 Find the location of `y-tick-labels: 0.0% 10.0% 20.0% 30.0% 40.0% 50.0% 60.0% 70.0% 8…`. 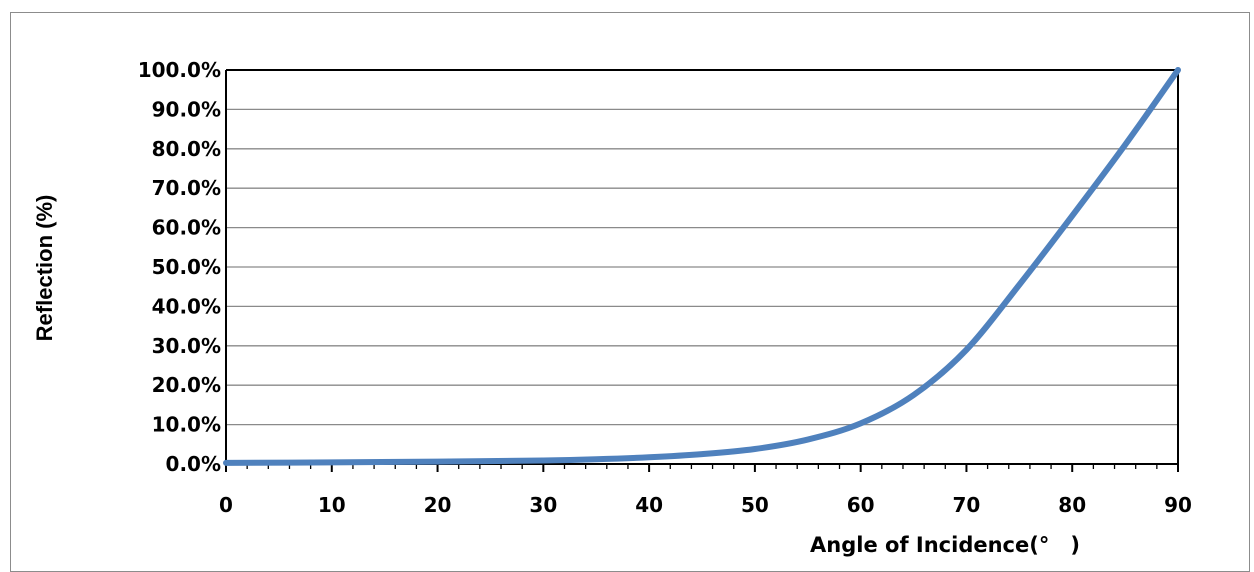

y-tick-labels: 0.0% 10.0% 20.0% 30.0% 40.0% 50.0% 60.0% 70.0% 8… is located at coordinates (179, 267).